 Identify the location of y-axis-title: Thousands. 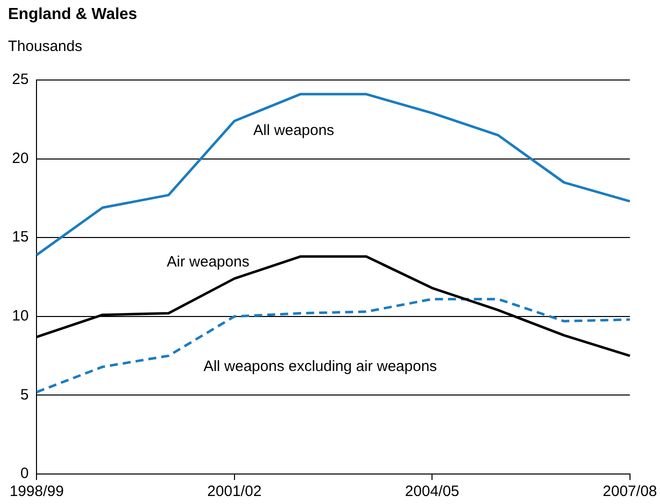
(45, 46).